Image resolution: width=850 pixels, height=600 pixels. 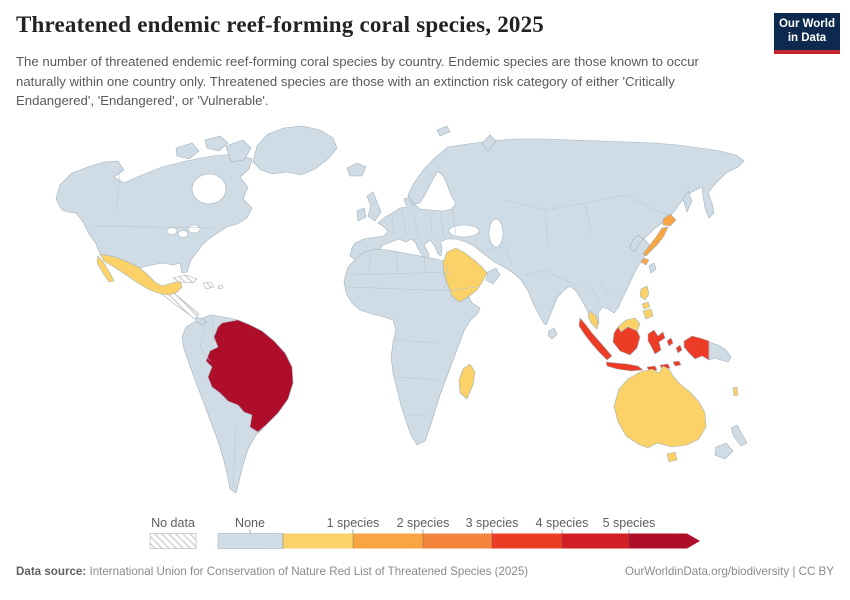 I want to click on country-madagascar, so click(x=467, y=381).